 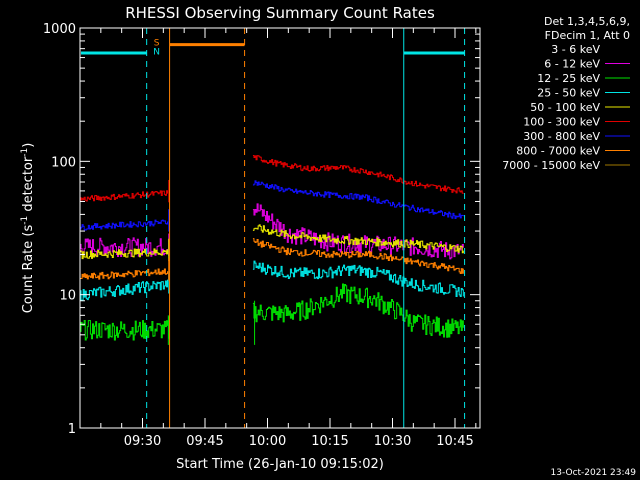 What do you see at coordinates (329, 441) in the screenshot?
I see `x-tick-label: 10:15` at bounding box center [329, 441].